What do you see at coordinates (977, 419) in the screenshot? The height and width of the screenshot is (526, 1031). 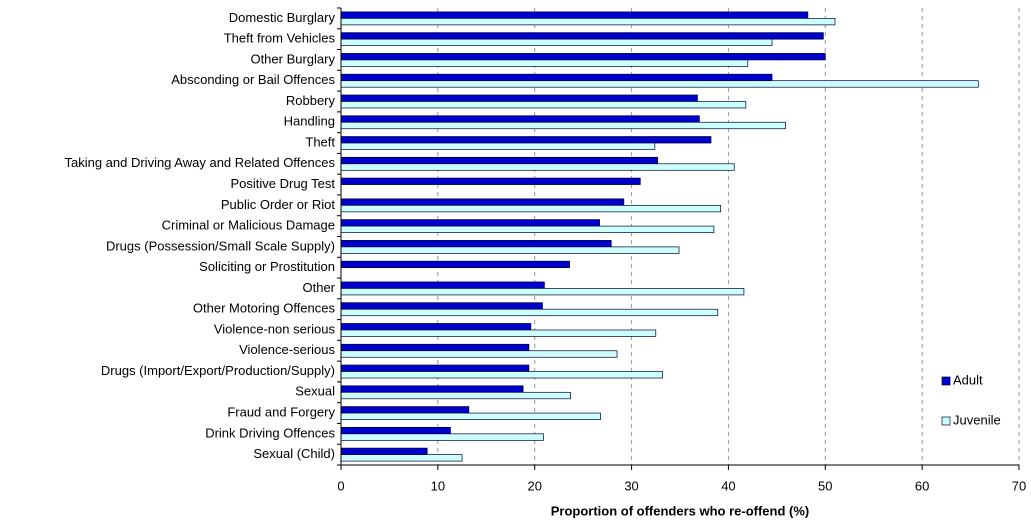 I see `legend-label: Juvenile` at bounding box center [977, 419].